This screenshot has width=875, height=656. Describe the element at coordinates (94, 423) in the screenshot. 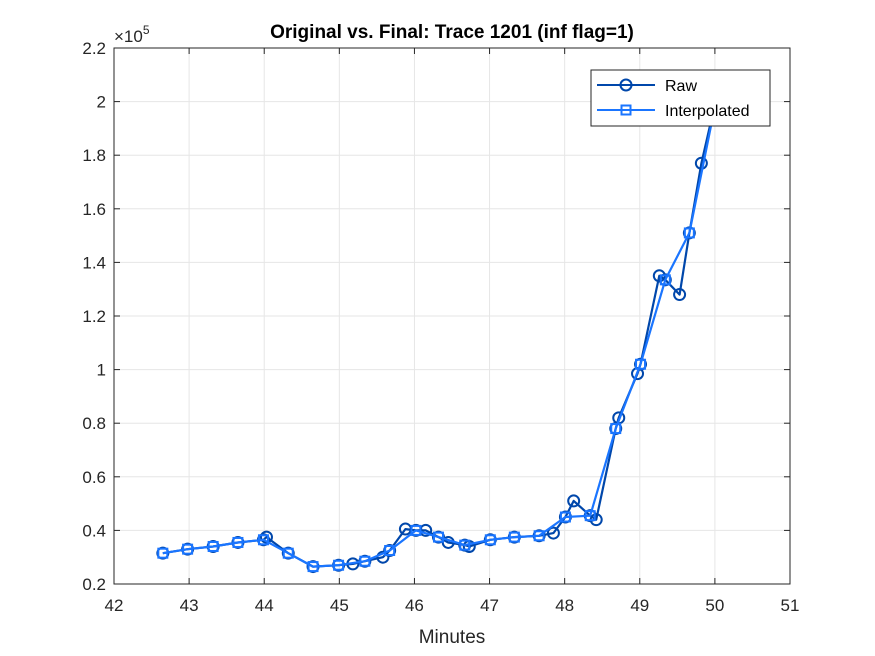

I see `y-tick-label: 0.8` at that location.